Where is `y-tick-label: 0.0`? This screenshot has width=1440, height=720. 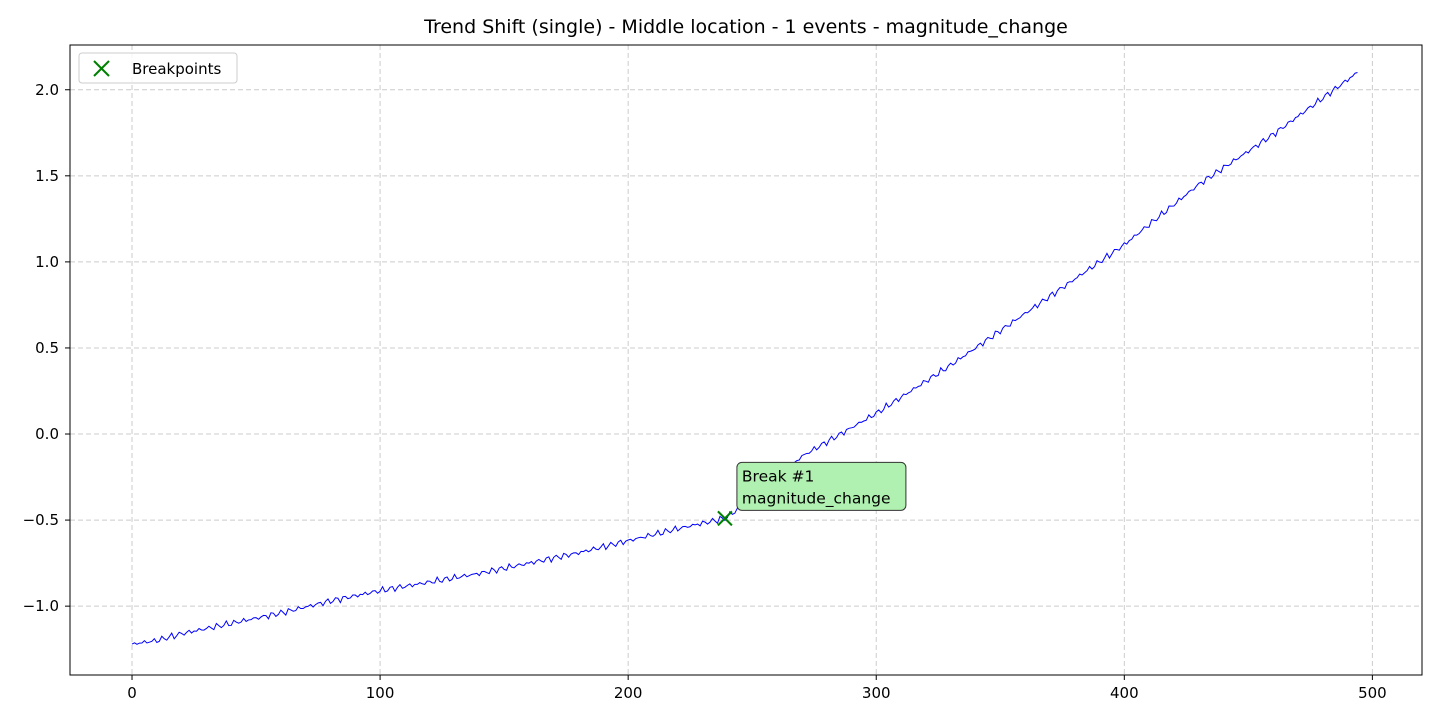
y-tick-label: 0.0 is located at coordinates (47, 434).